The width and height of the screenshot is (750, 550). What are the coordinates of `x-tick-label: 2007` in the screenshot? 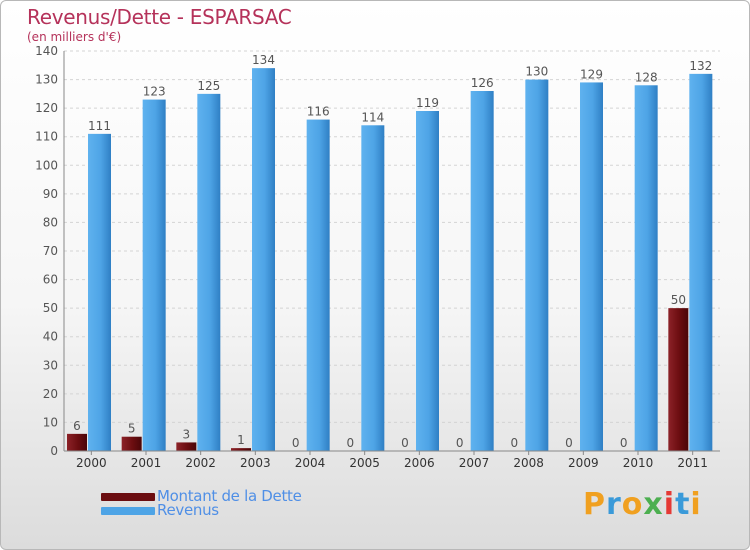 It's located at (474, 463).